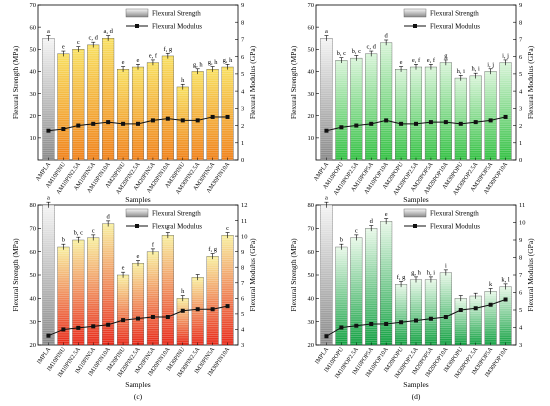 The image size is (550, 406). What do you see at coordinates (228, 60) in the screenshot?
I see `significance-label: g, h` at bounding box center [228, 60].